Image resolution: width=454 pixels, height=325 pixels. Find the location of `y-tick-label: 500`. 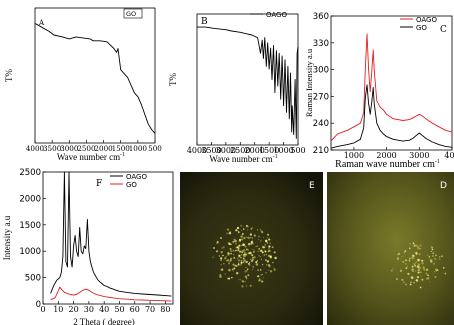

y-tick-label: 500 is located at coordinates (33, 279).